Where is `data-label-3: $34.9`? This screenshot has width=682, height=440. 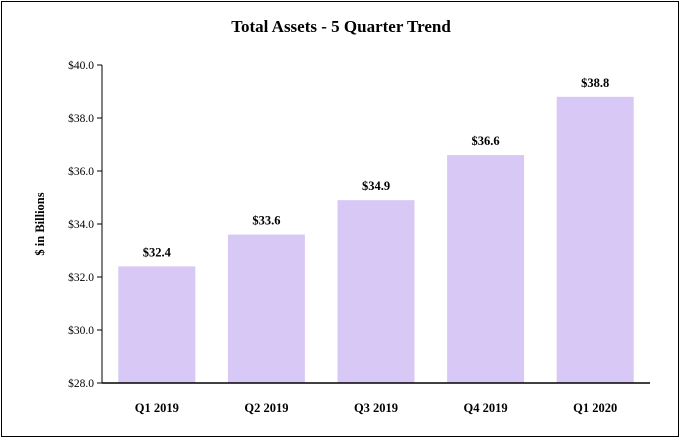
data-label-3: $34.9 is located at coordinates (376, 186).